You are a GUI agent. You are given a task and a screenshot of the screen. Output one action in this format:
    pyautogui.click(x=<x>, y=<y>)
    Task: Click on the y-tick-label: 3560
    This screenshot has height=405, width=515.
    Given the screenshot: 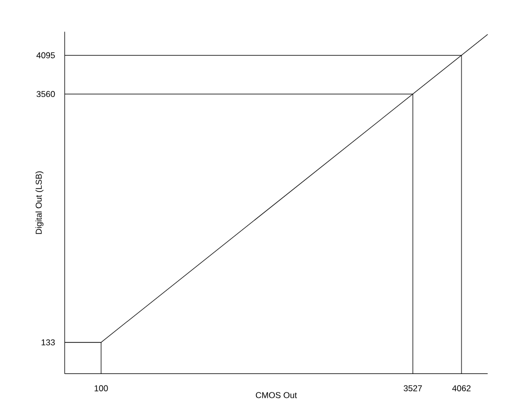 What is the action you would take?
    pyautogui.click(x=45, y=94)
    